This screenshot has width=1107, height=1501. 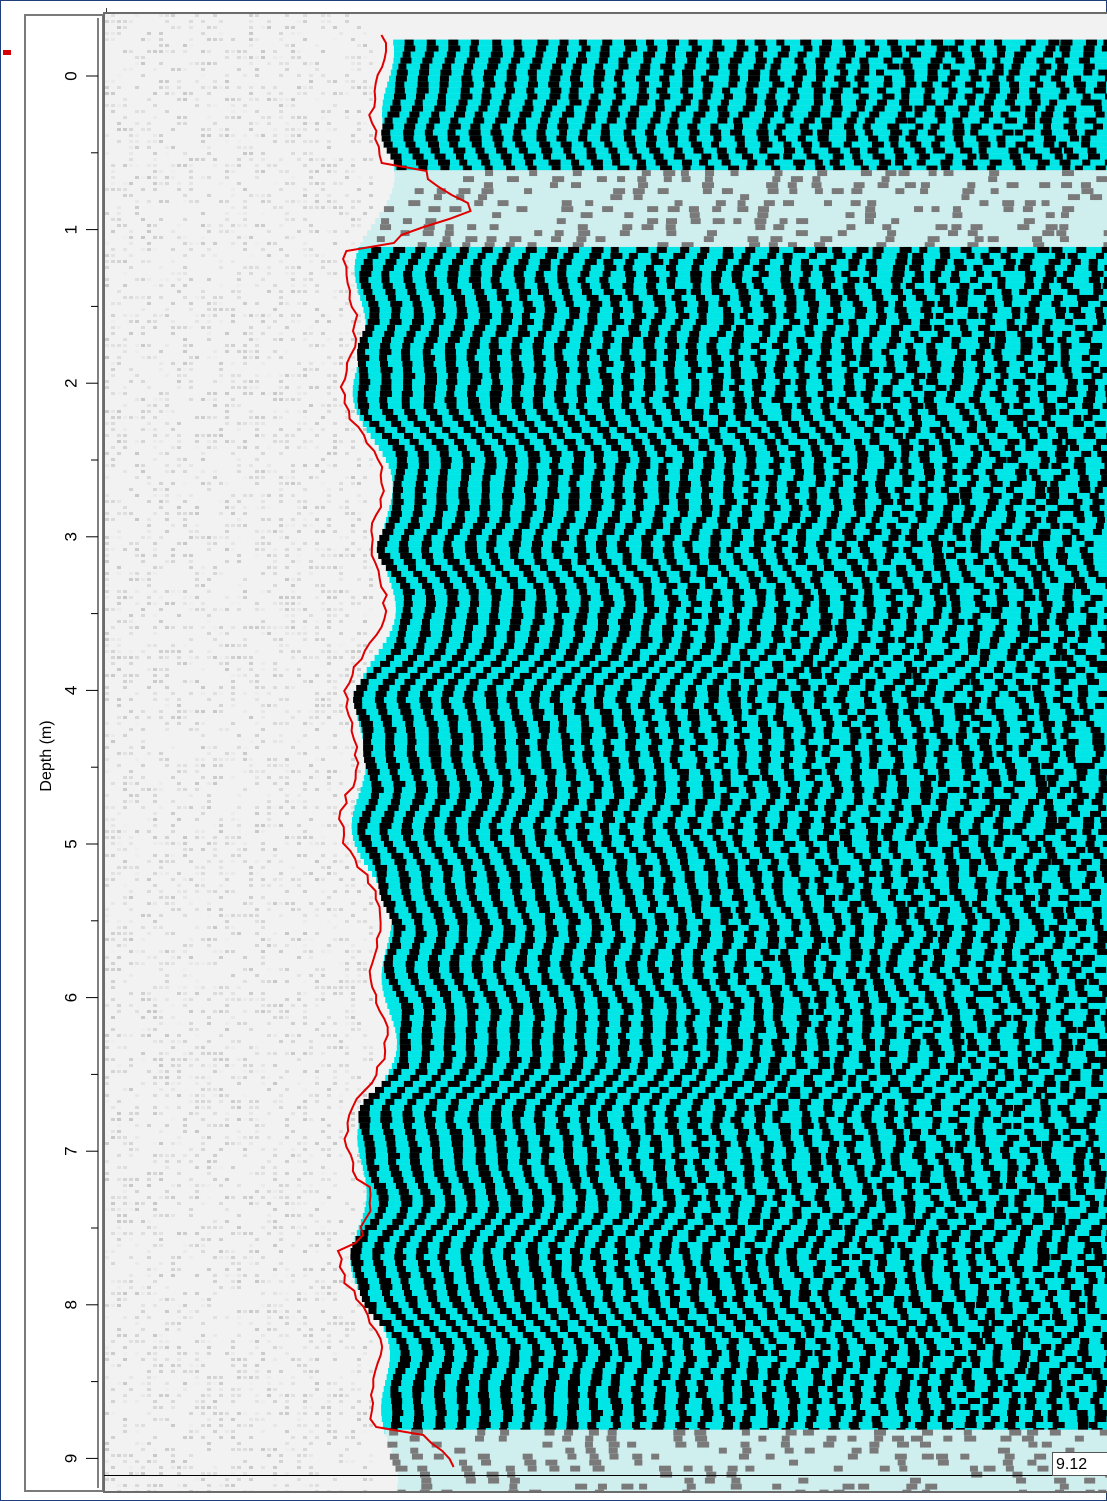 I want to click on depth-axis-title: Depth (m), so click(x=46, y=756).